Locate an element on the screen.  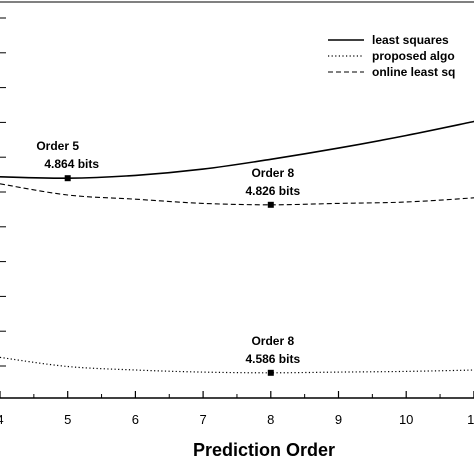
x-tick-label: 5 is located at coordinates (67, 419).